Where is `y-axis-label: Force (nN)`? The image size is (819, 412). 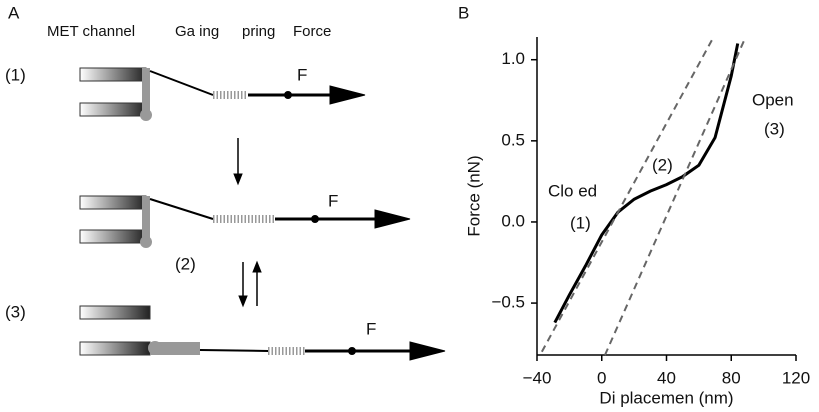 y-axis-label: Force (nN) is located at coordinates (473, 195).